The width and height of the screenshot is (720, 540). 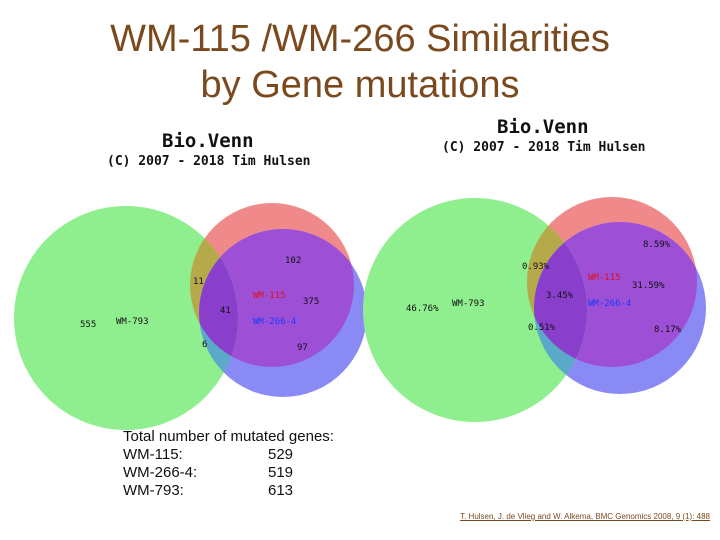 I want to click on left-count-793-115: 11, so click(x=198, y=282).